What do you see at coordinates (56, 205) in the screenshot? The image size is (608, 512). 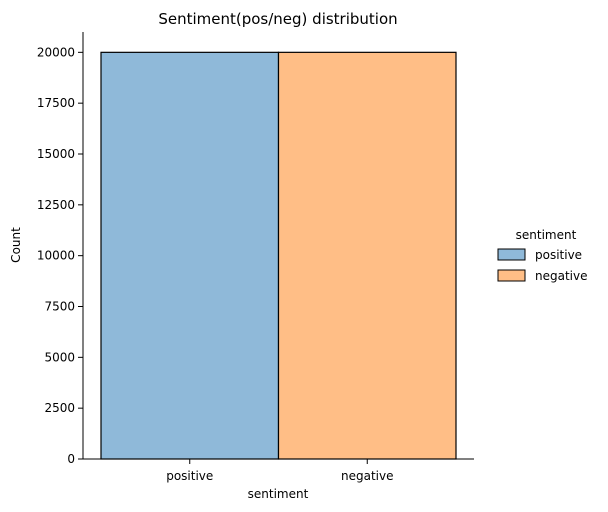 I see `y-tick-label: 12500` at bounding box center [56, 205].